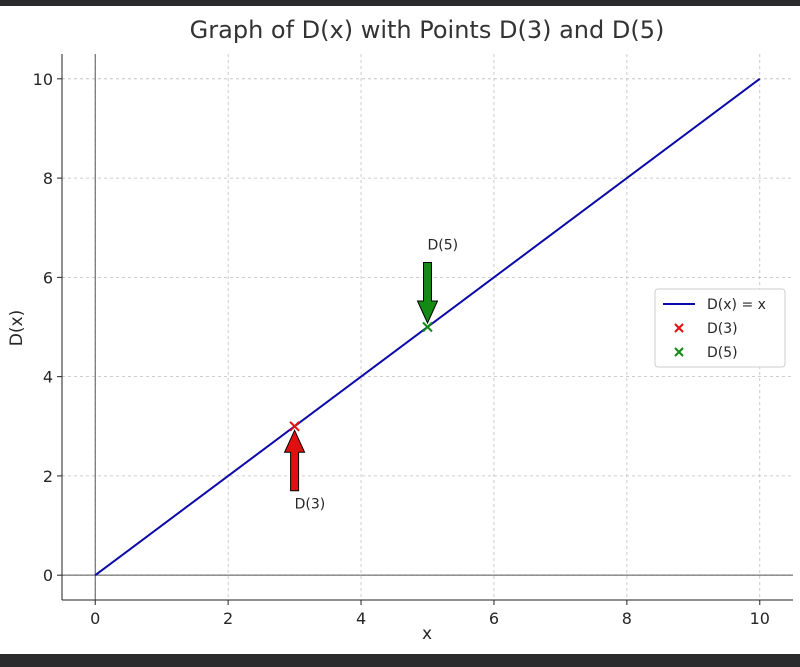 The image size is (800, 667). Describe the element at coordinates (48, 277) in the screenshot. I see `y-tick-label: 6` at that location.